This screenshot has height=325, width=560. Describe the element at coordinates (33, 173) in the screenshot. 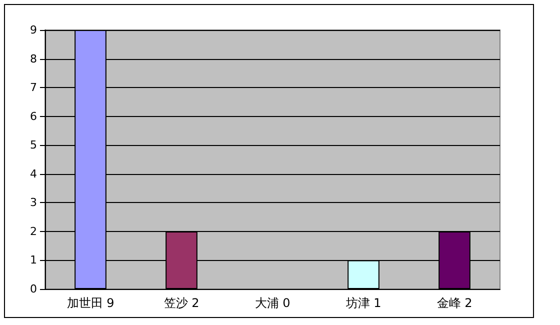

I see `y-tick-label: 4` at that location.